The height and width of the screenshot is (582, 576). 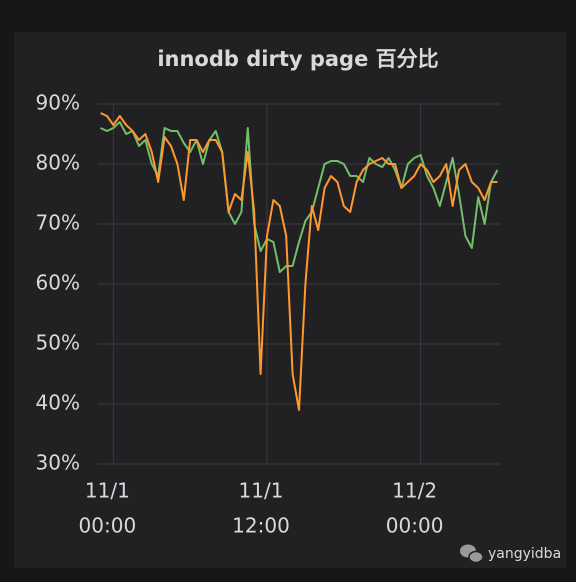 What do you see at coordinates (414, 491) in the screenshot?
I see `x-tick-label: 11/2` at bounding box center [414, 491].